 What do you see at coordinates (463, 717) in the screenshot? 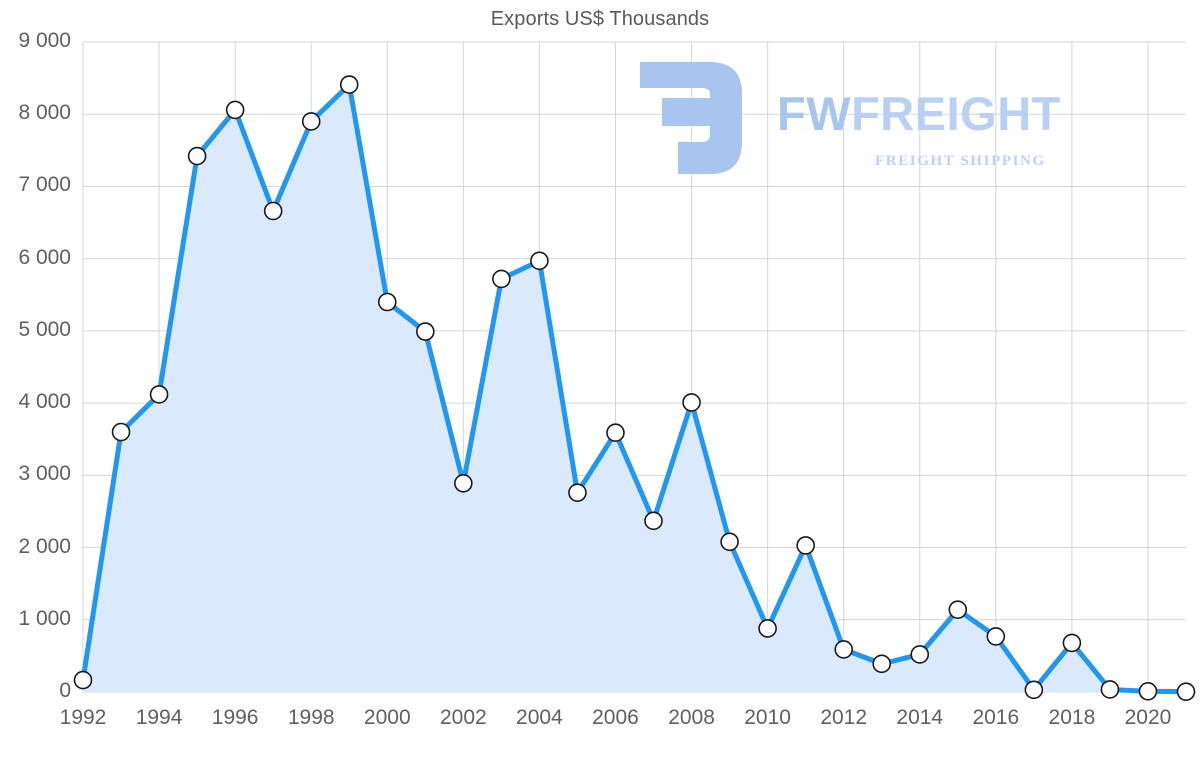
I see `x-axis-tick-label: 2002` at bounding box center [463, 717].